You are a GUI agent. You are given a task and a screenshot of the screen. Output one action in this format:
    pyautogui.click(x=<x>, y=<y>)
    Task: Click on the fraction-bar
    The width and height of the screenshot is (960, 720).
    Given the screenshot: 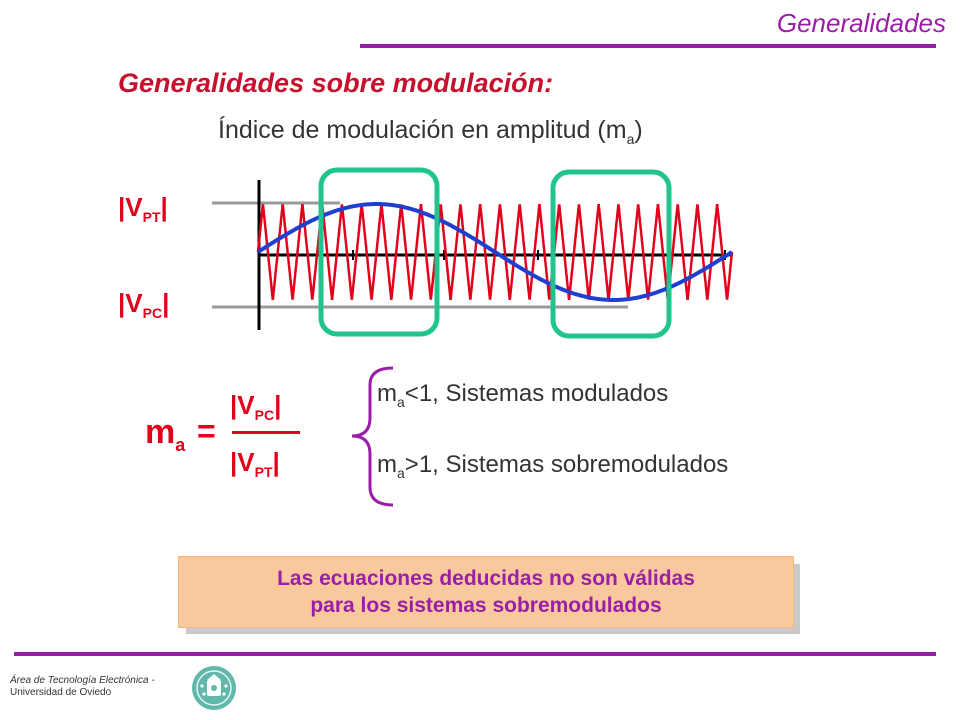 What is the action you would take?
    pyautogui.click(x=266, y=432)
    